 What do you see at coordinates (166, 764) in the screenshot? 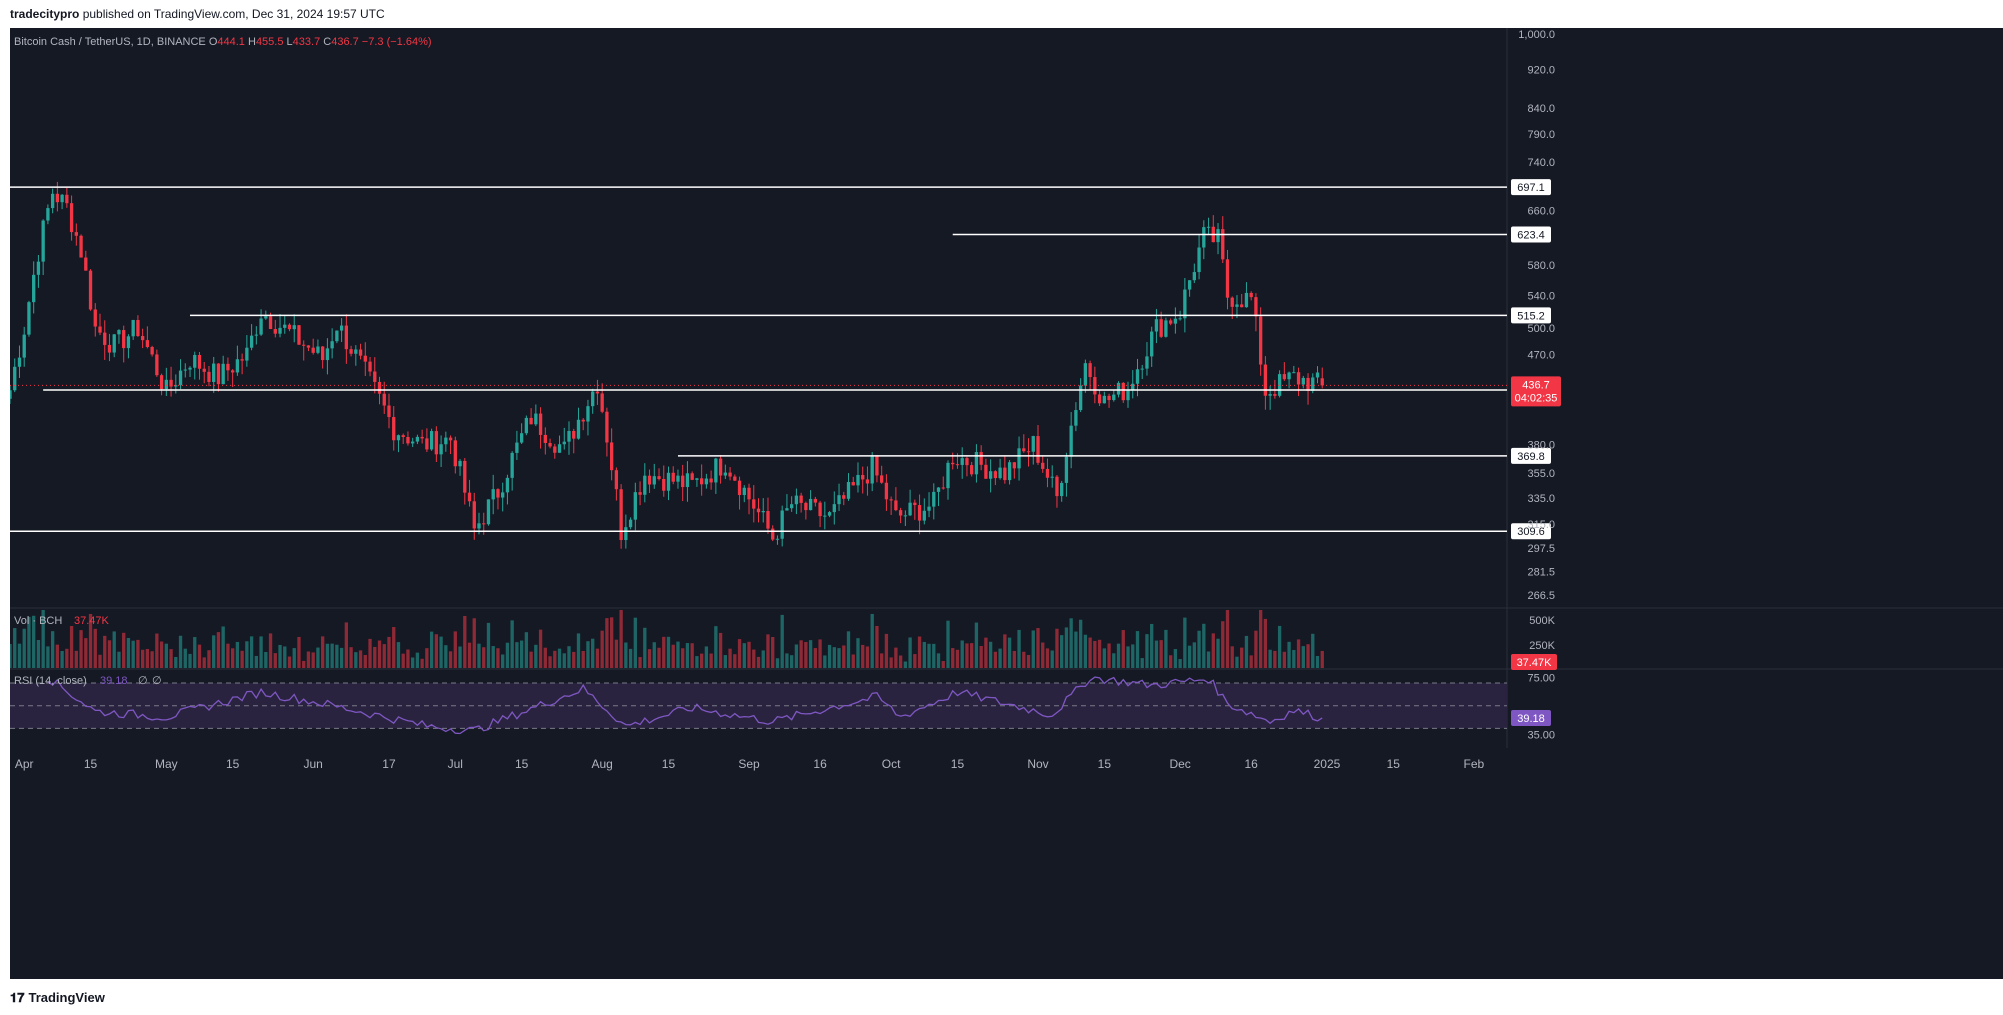
I see `time-tick-label: May` at bounding box center [166, 764].